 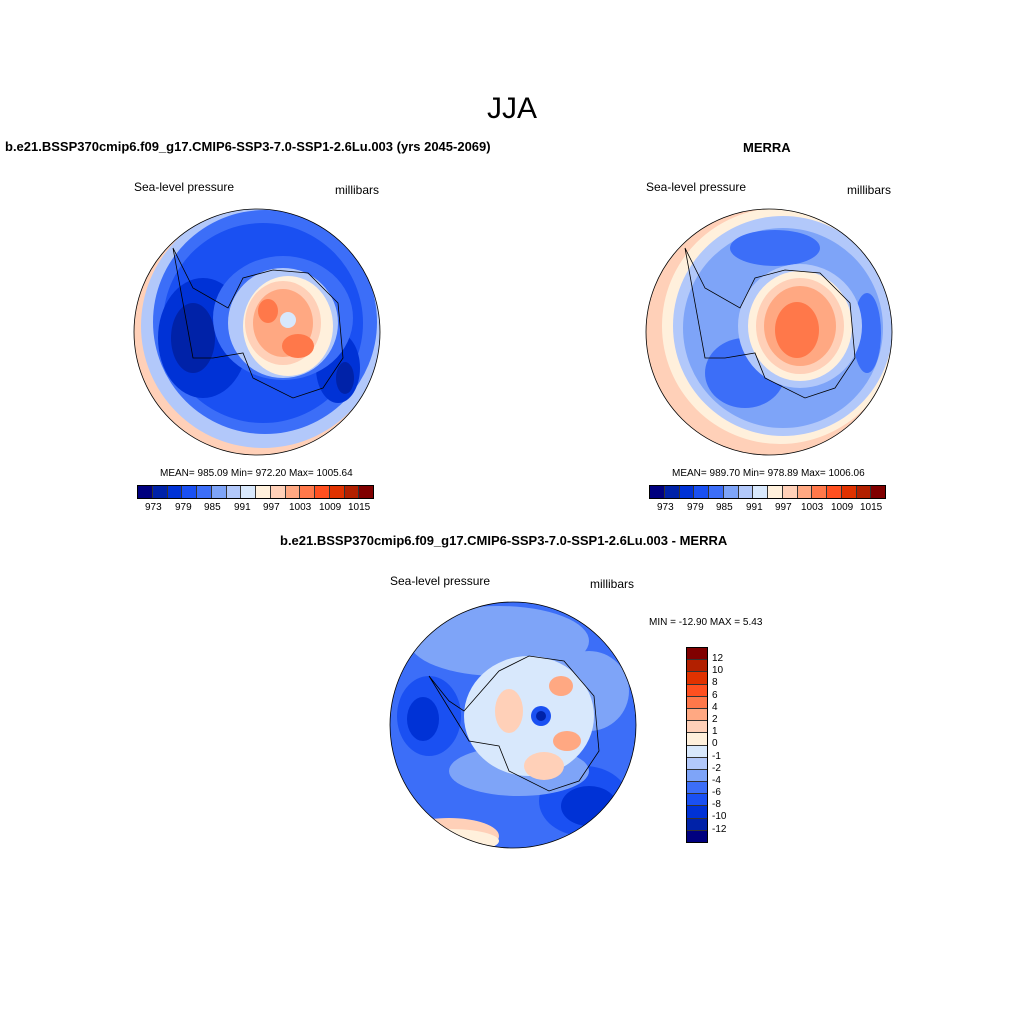 I want to click on panel2-title: MERRA, so click(x=767, y=147).